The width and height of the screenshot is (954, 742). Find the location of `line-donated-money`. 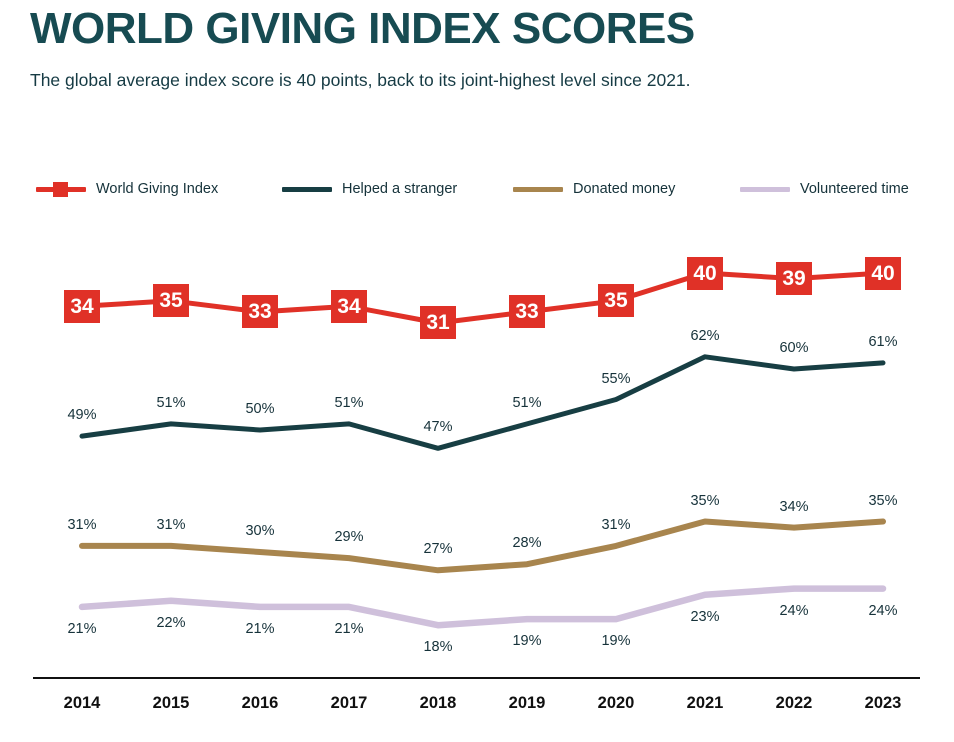

line-donated-money is located at coordinates (482, 546).